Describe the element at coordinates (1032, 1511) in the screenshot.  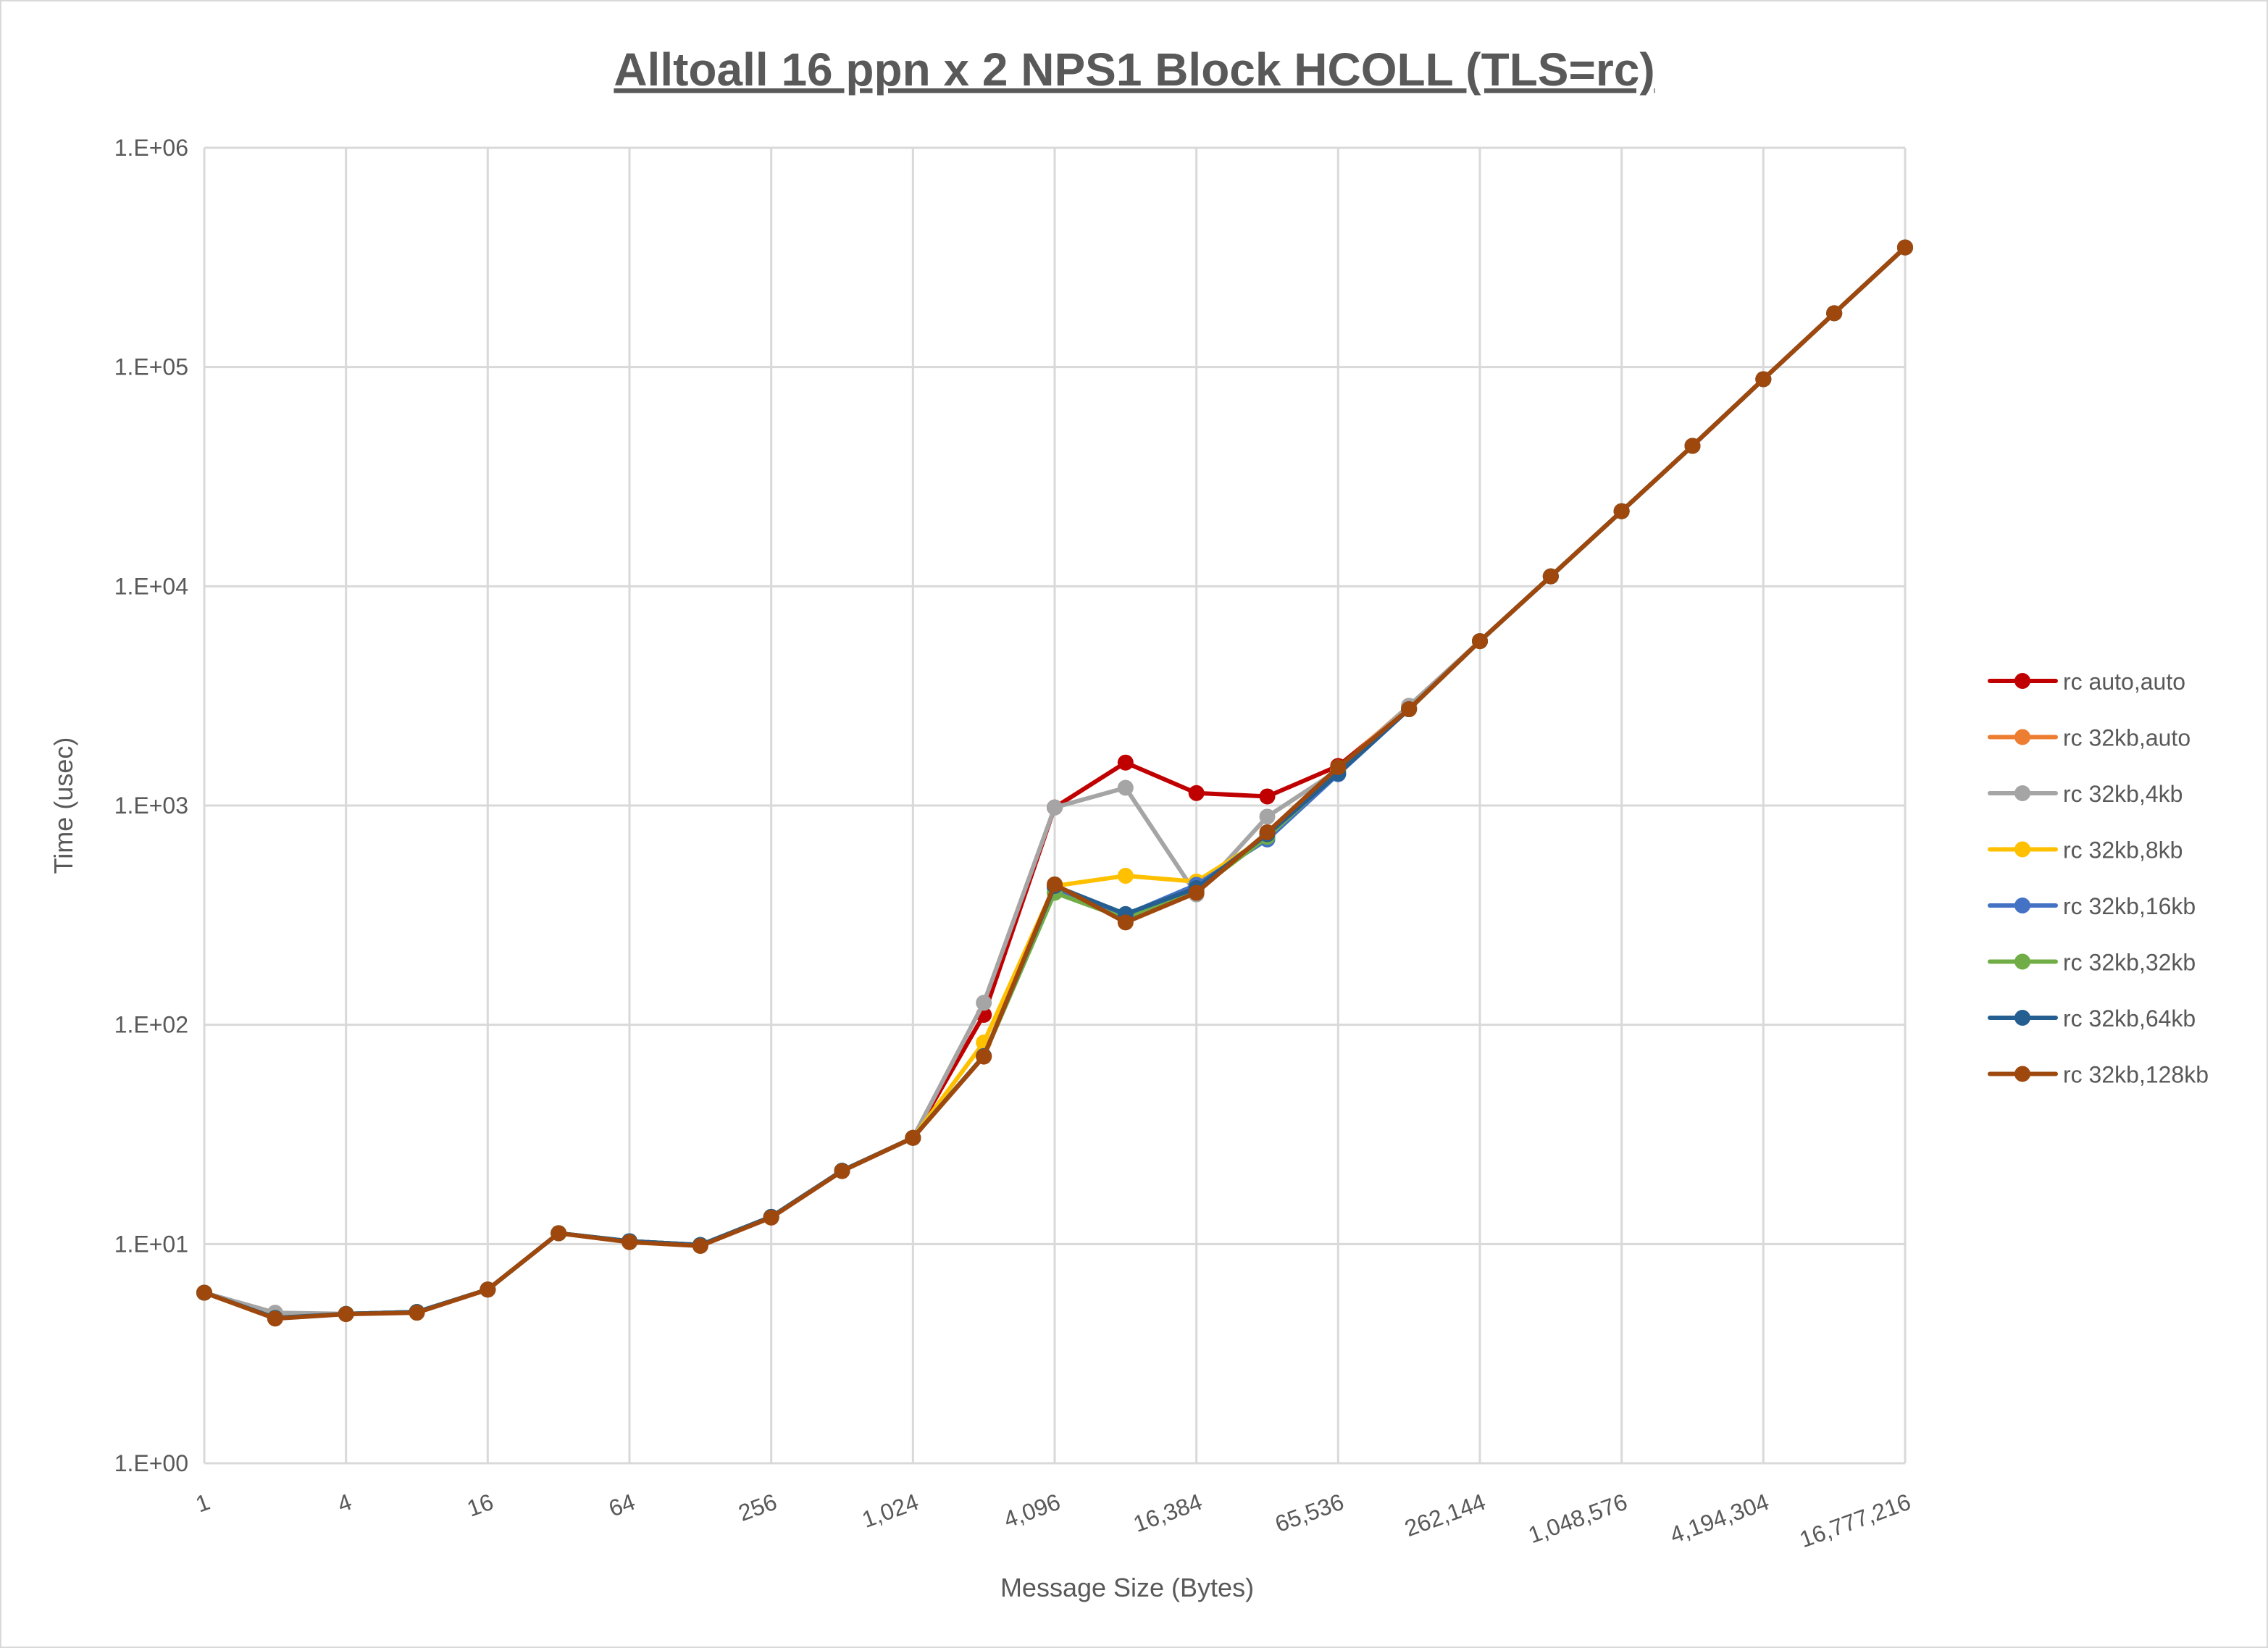
I see `x-tick-label: 4,096` at that location.